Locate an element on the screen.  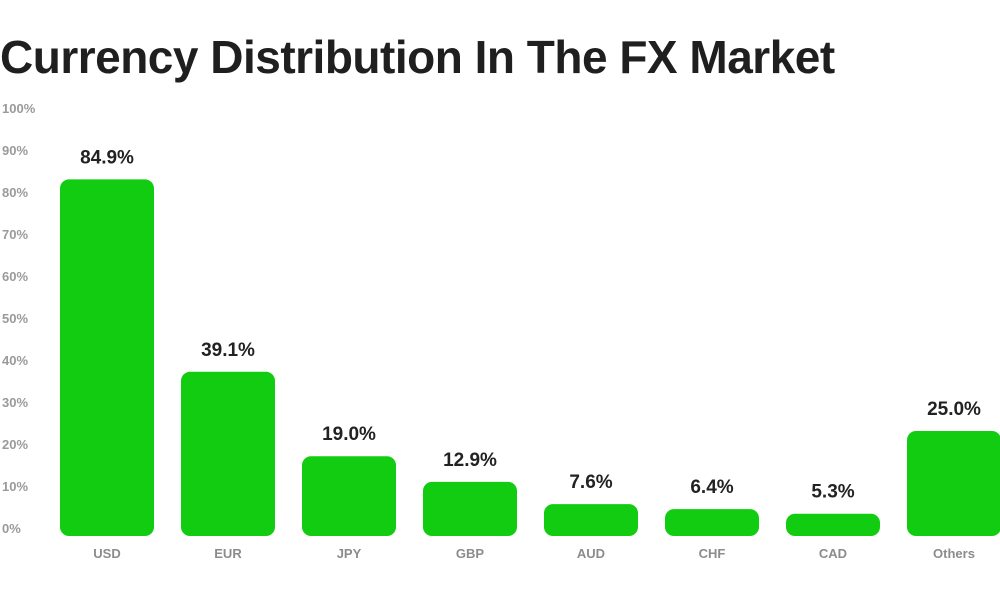
chart-title: Currency Distribution In The FX Market is located at coordinates (417, 57).